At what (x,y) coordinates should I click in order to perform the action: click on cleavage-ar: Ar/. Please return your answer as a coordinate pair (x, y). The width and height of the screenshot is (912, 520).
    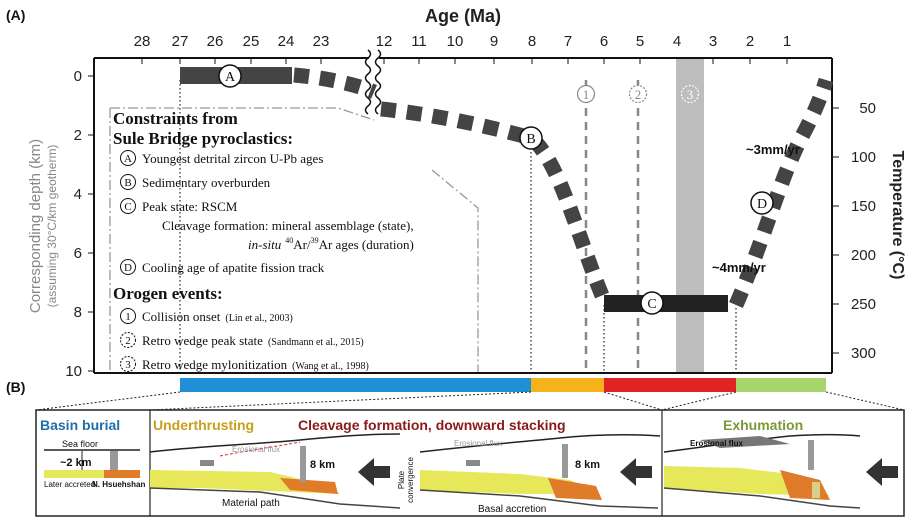
    Looking at the image, I should click on (302, 244).